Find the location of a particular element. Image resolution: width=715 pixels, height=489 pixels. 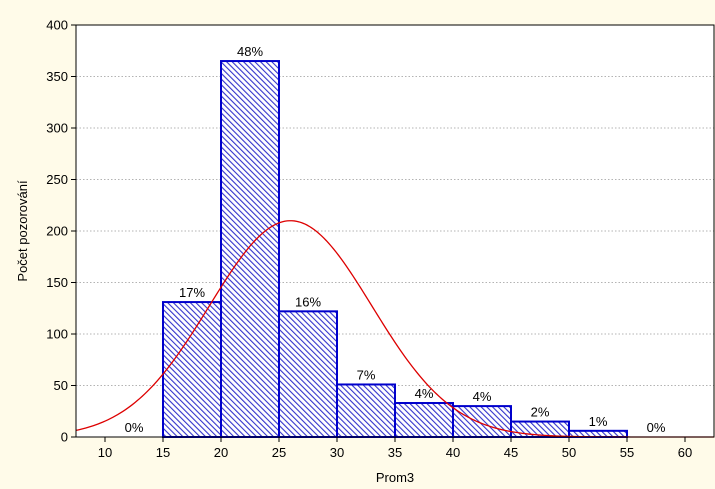

bar-percent-label: 2% is located at coordinates (540, 412).